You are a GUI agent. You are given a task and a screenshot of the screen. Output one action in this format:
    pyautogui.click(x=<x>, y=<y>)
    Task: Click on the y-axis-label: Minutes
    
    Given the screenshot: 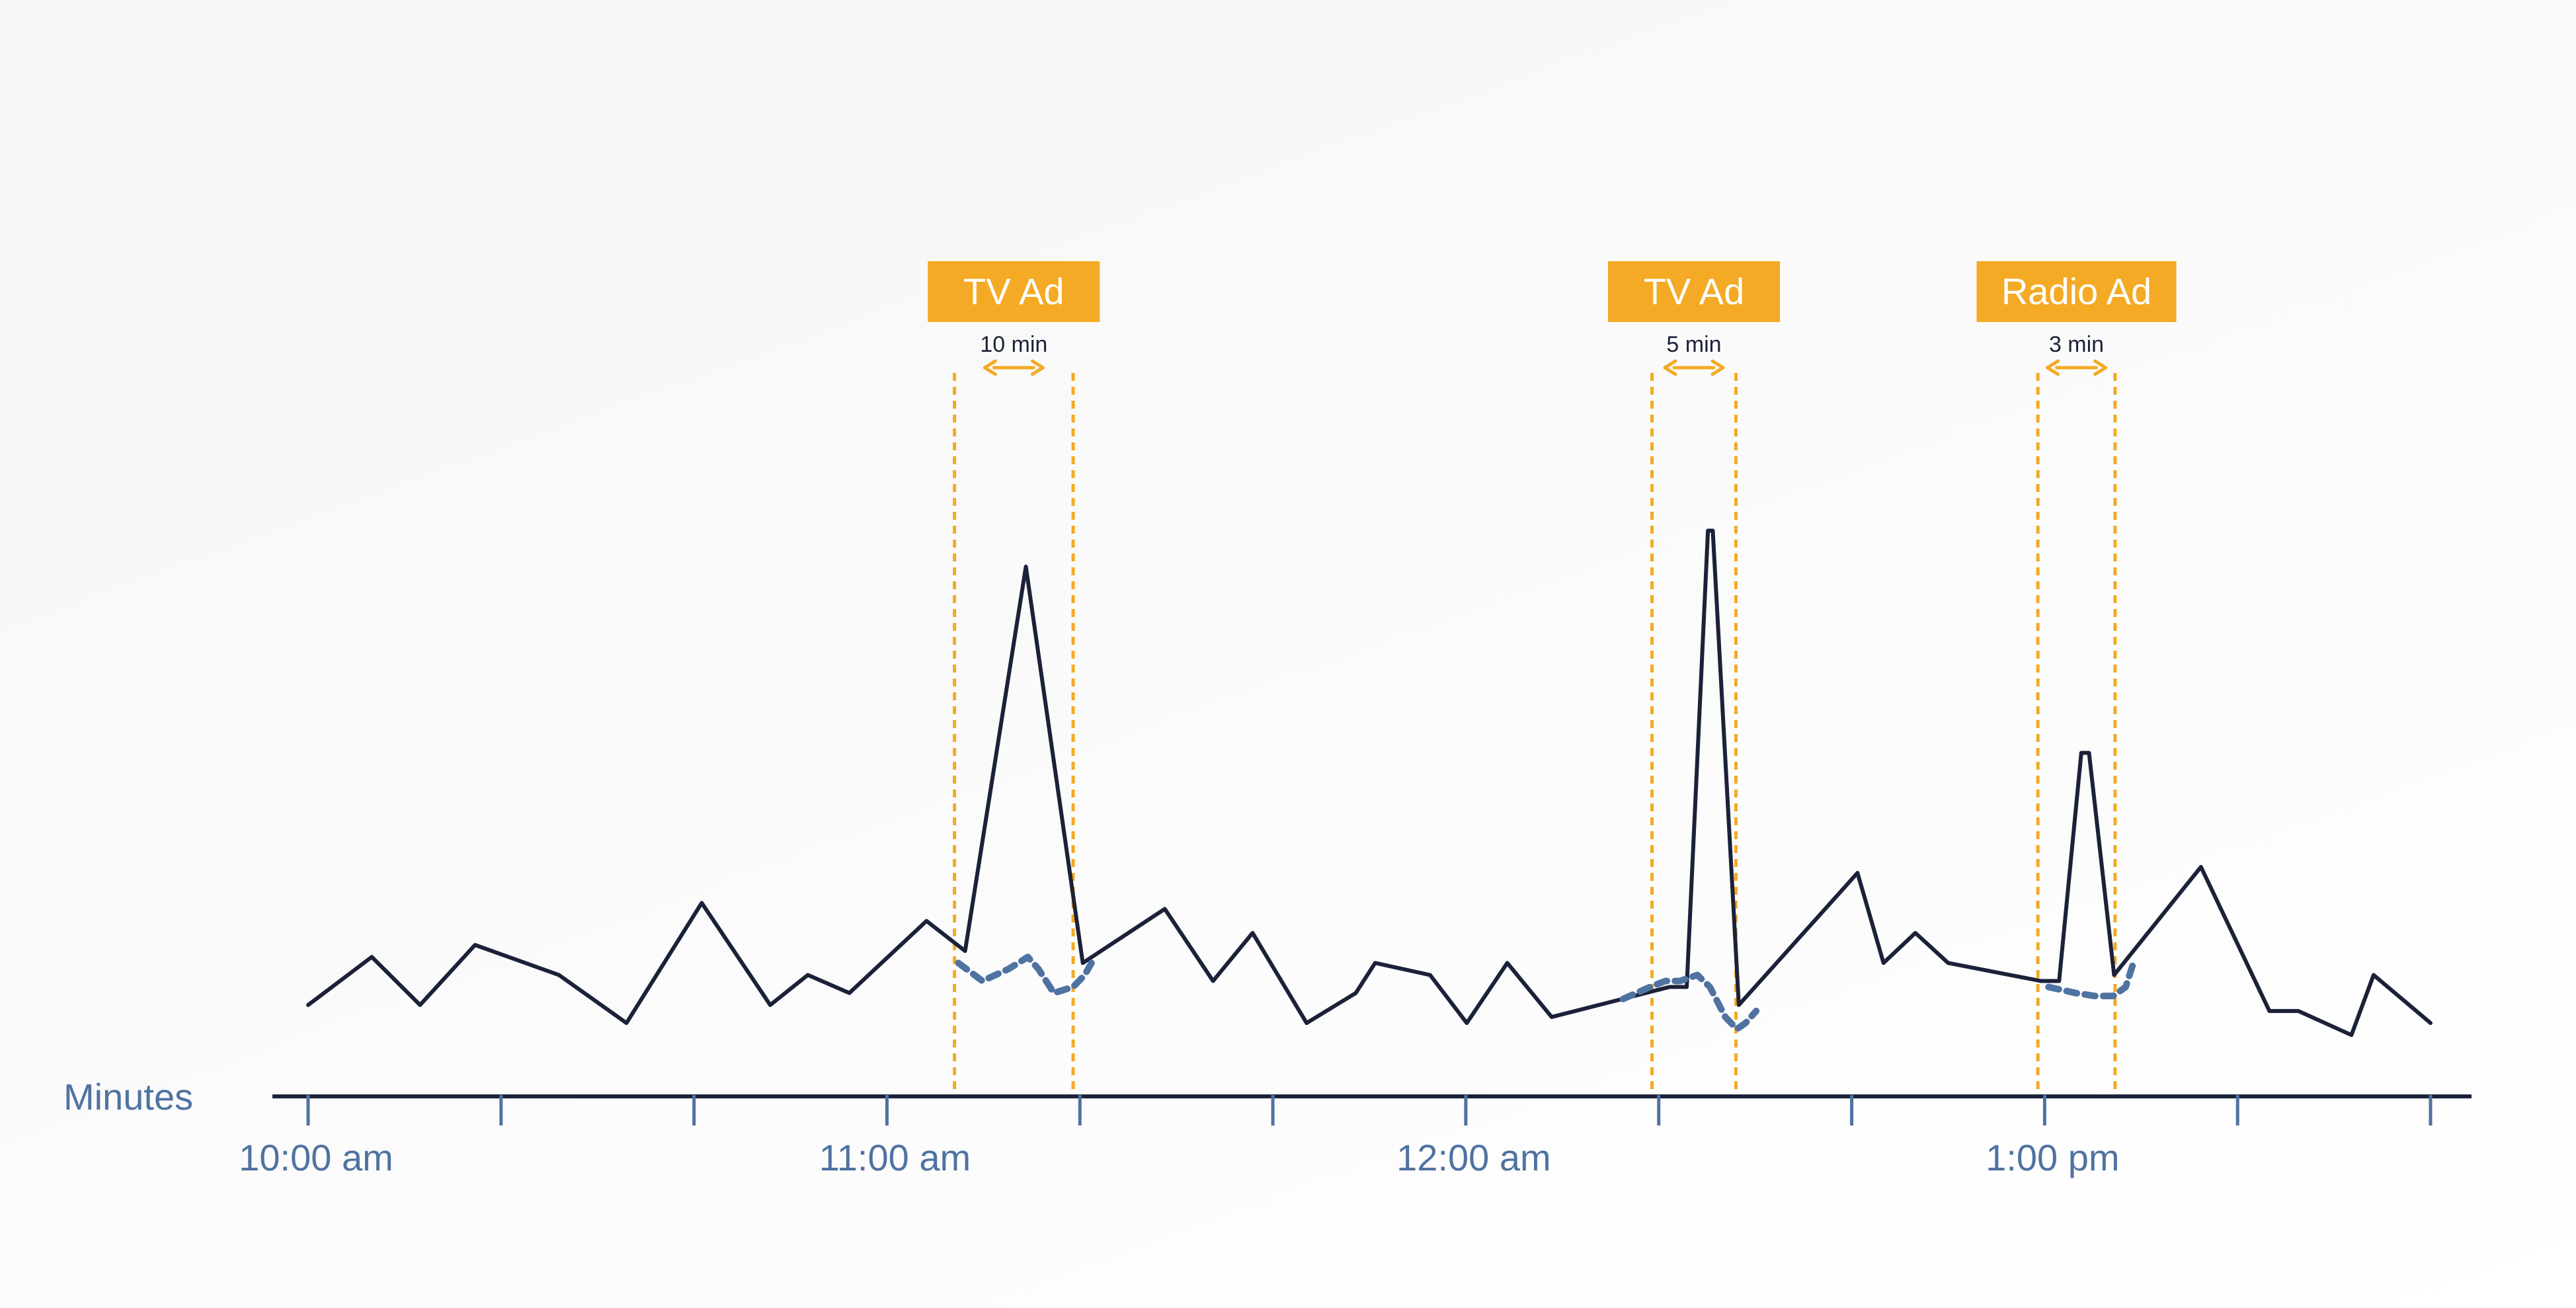 What is the action you would take?
    pyautogui.click(x=128, y=1097)
    